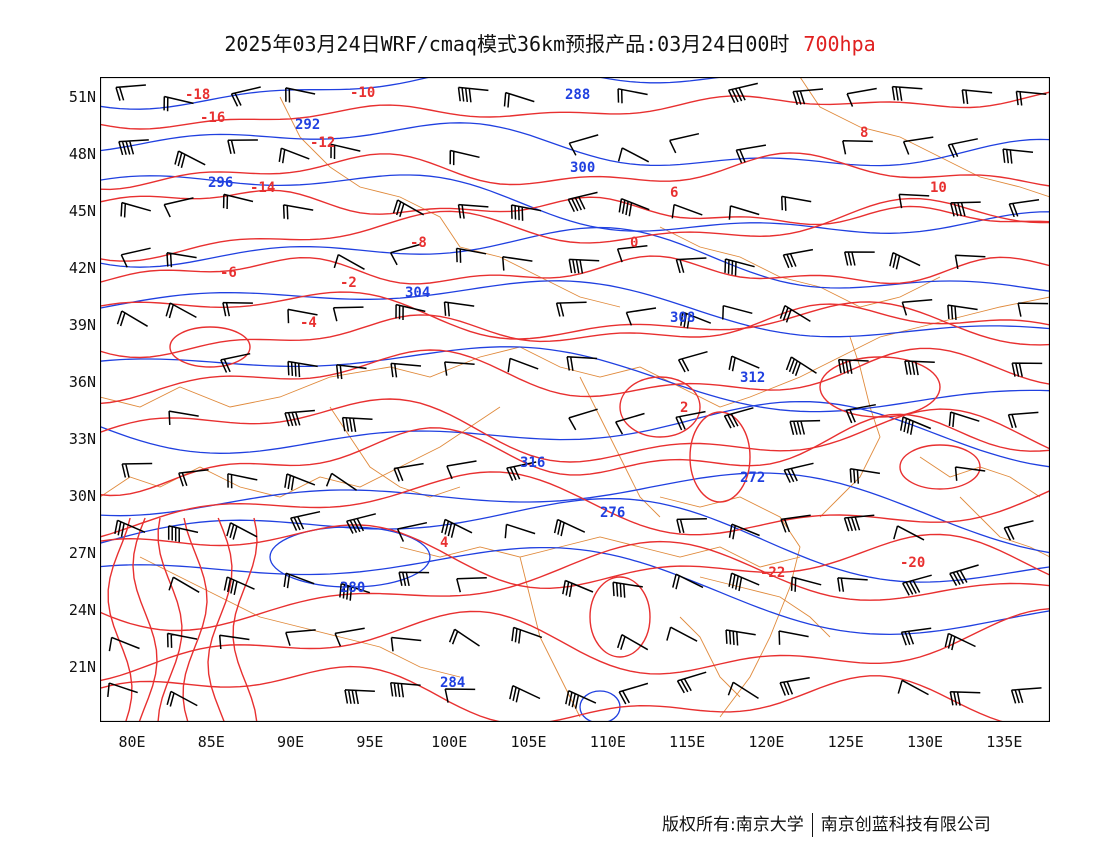 The height and width of the screenshot is (850, 1100). What do you see at coordinates (444, 543) in the screenshot?
I see `temperature-label: 4` at bounding box center [444, 543].